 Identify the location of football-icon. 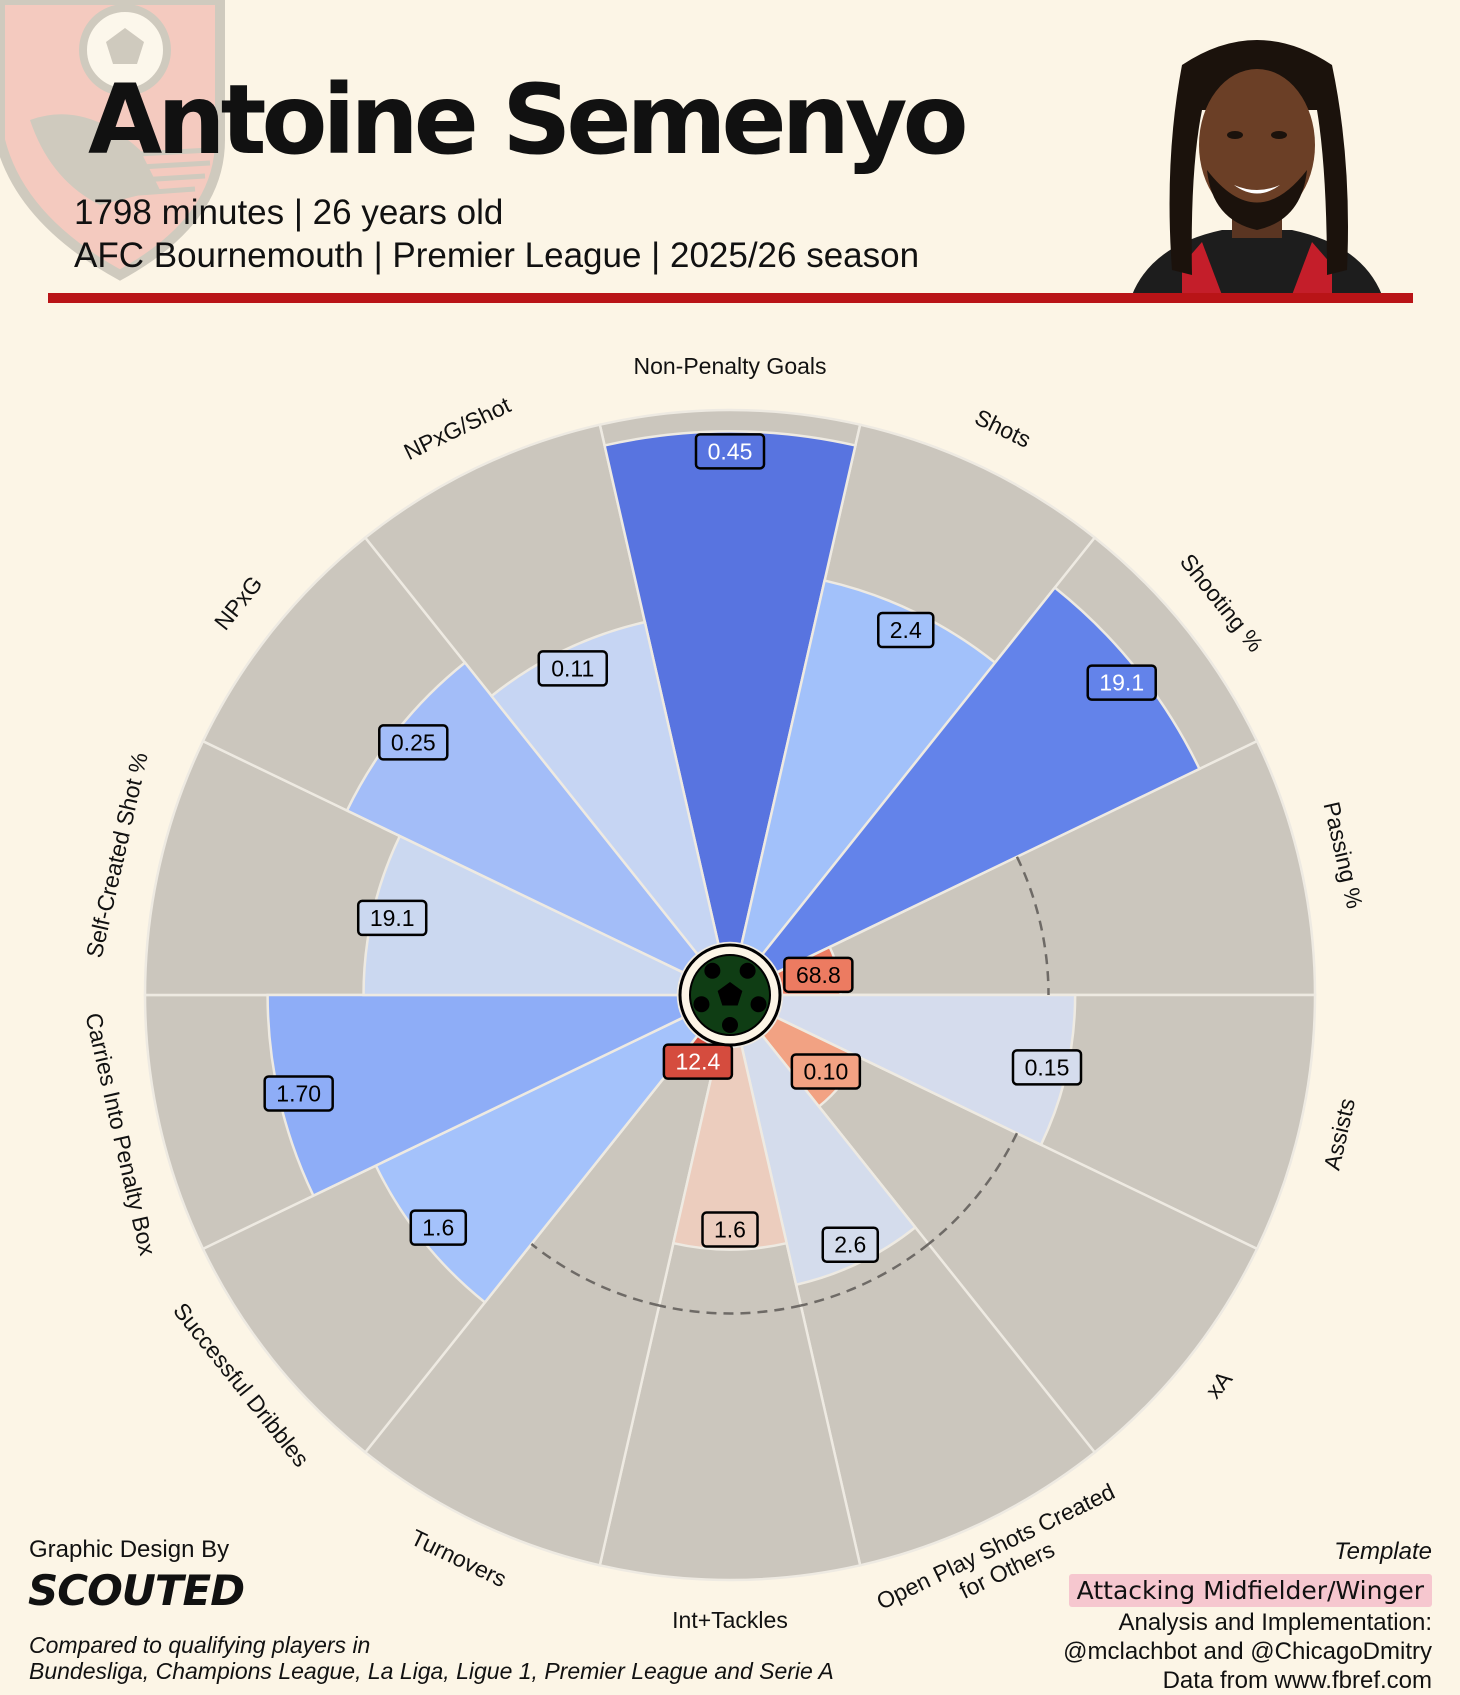
(730, 995).